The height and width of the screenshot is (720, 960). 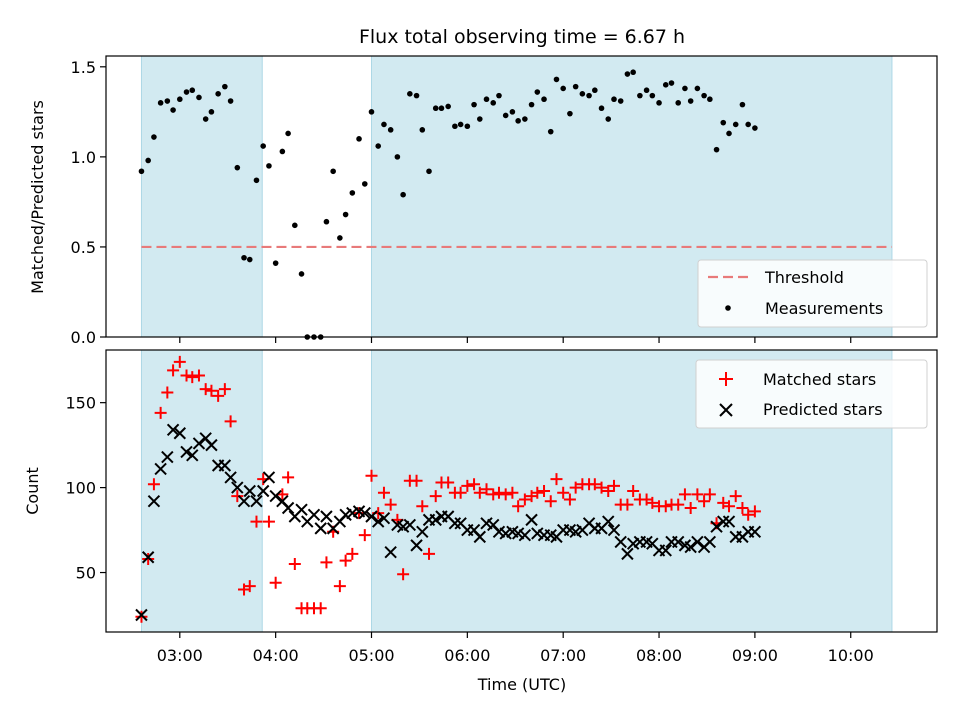 What do you see at coordinates (515, 648) in the screenshot?
I see `bottom-x-ticks: 03:00 04:00 05:00 06:00 07:00 08:00 09:00 10:00` at bounding box center [515, 648].